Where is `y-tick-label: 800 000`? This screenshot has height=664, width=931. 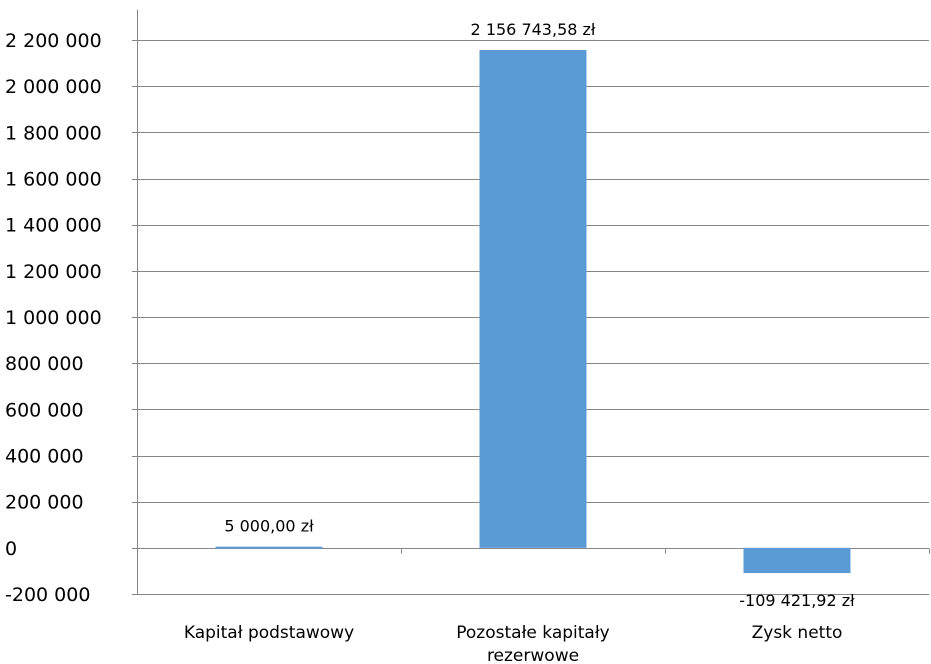
y-tick-label: 800 000 is located at coordinates (44, 364).